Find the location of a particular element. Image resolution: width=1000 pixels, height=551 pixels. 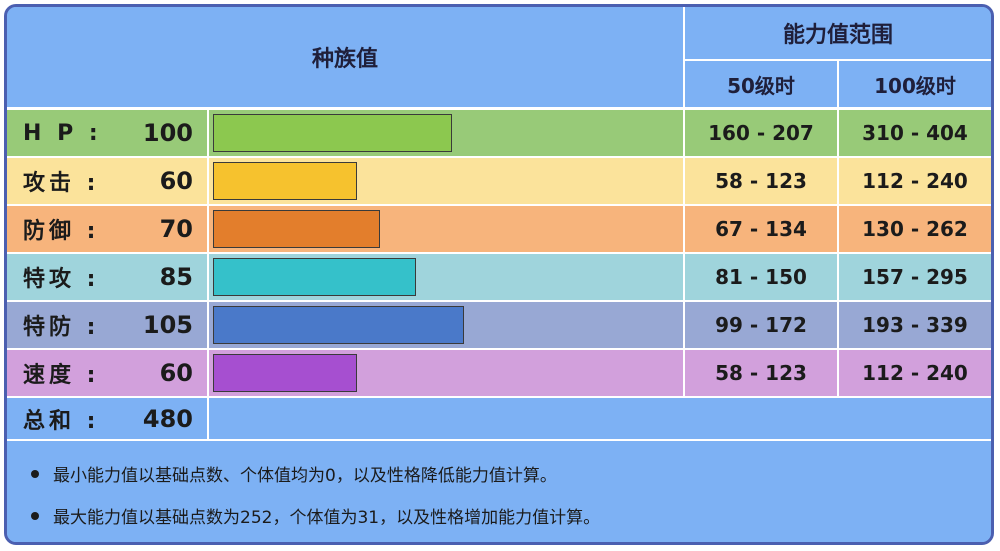

range-100-cell: 157 - 295 is located at coordinates (915, 277).